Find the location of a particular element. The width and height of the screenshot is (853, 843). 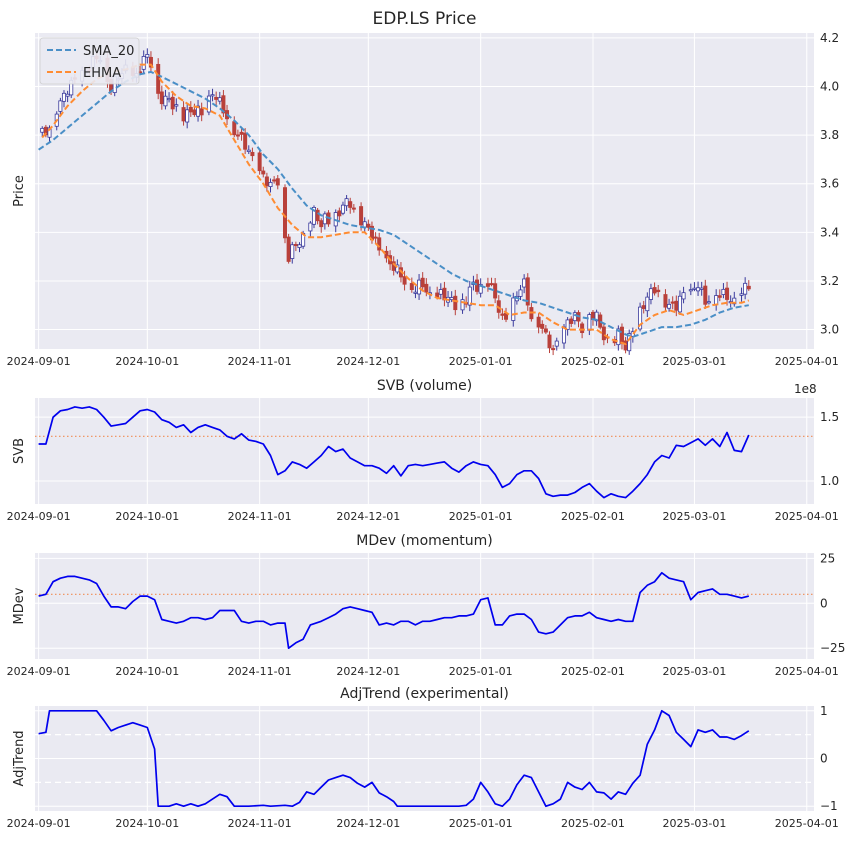

y-tick-label: 1 is located at coordinates (824, 711).